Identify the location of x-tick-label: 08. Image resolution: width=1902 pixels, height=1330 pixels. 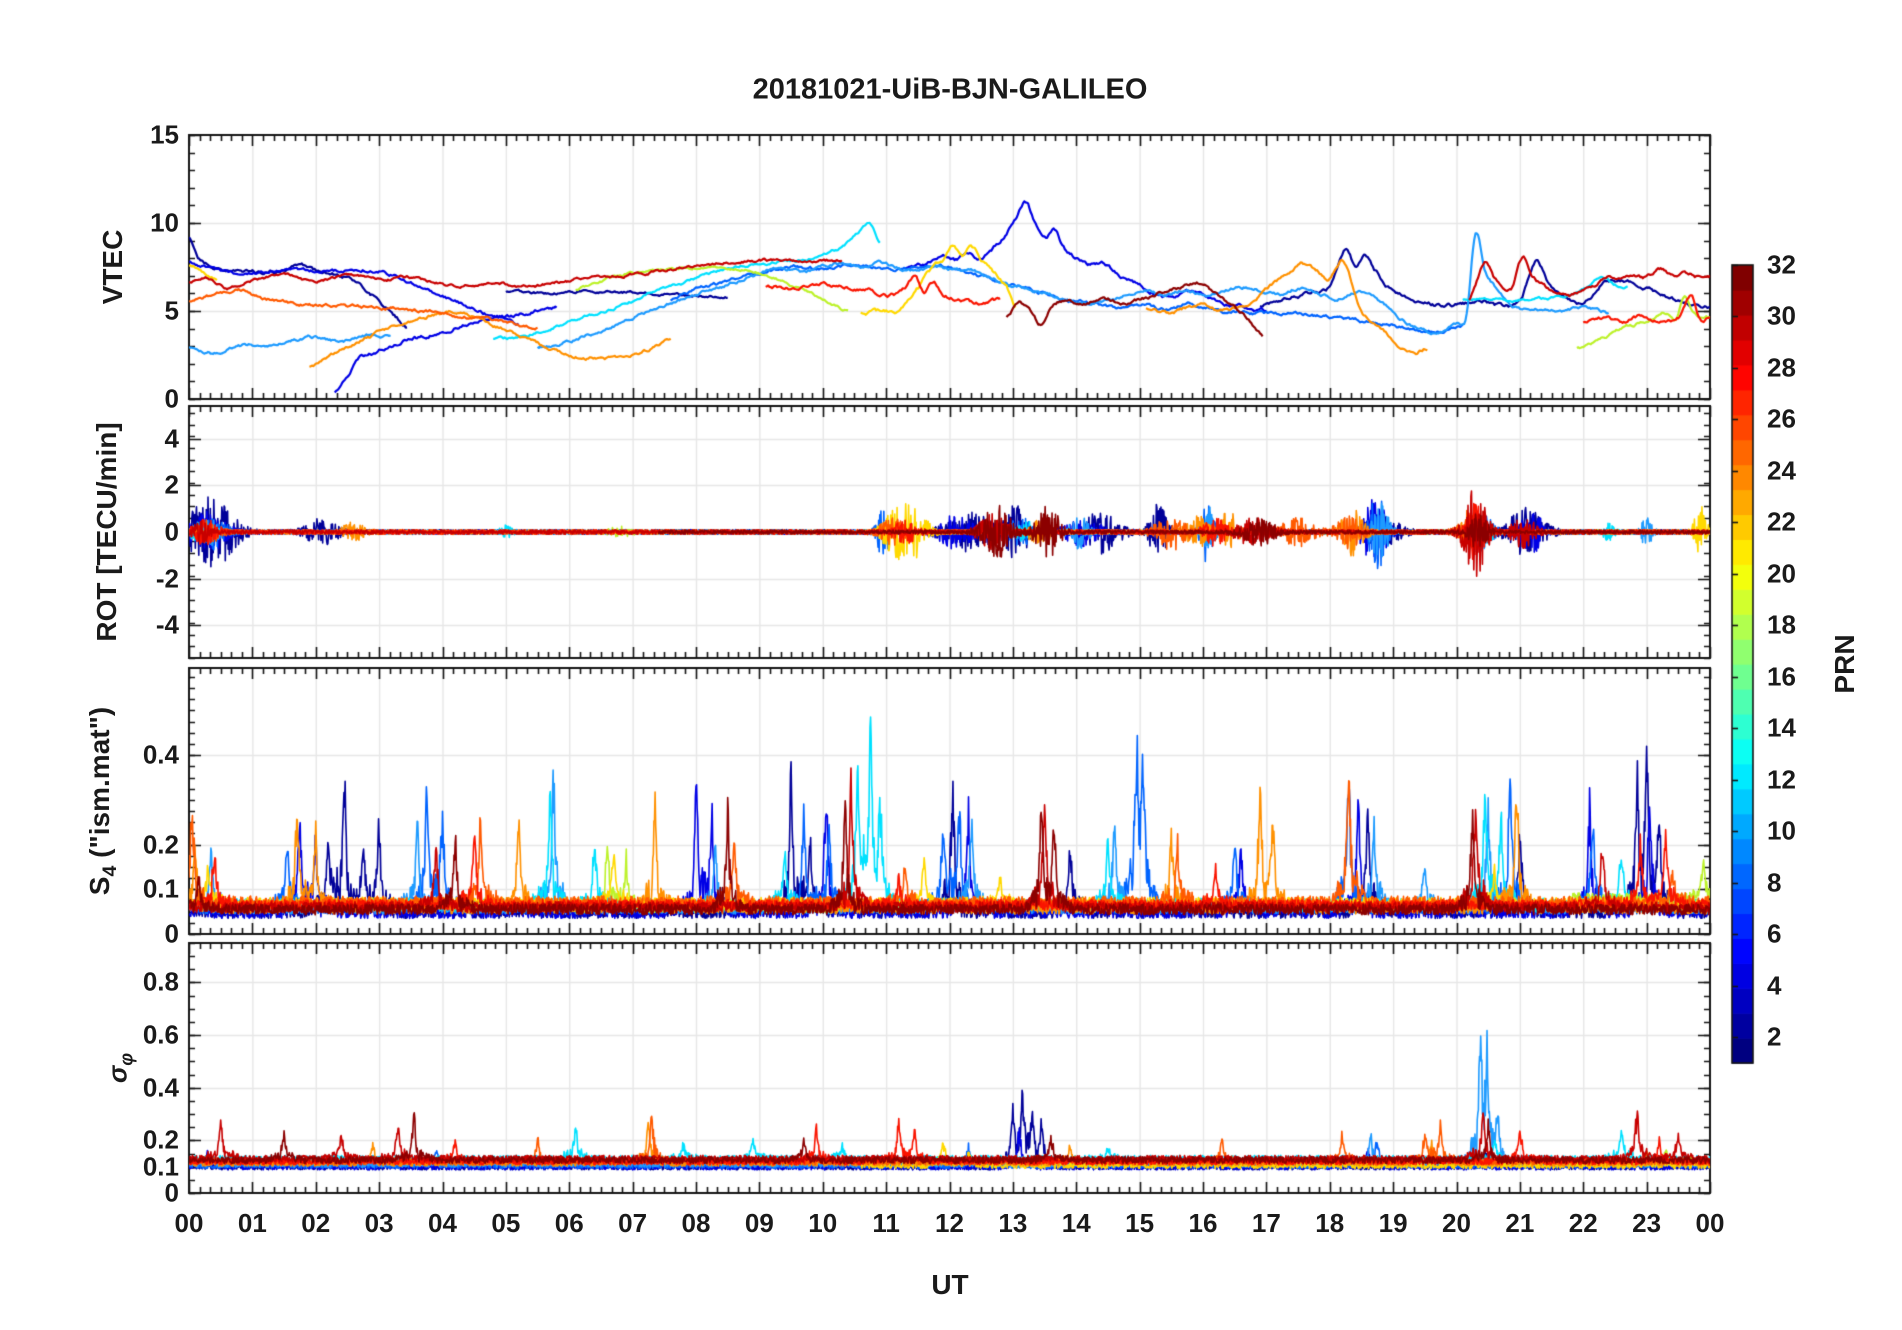
(696, 1223).